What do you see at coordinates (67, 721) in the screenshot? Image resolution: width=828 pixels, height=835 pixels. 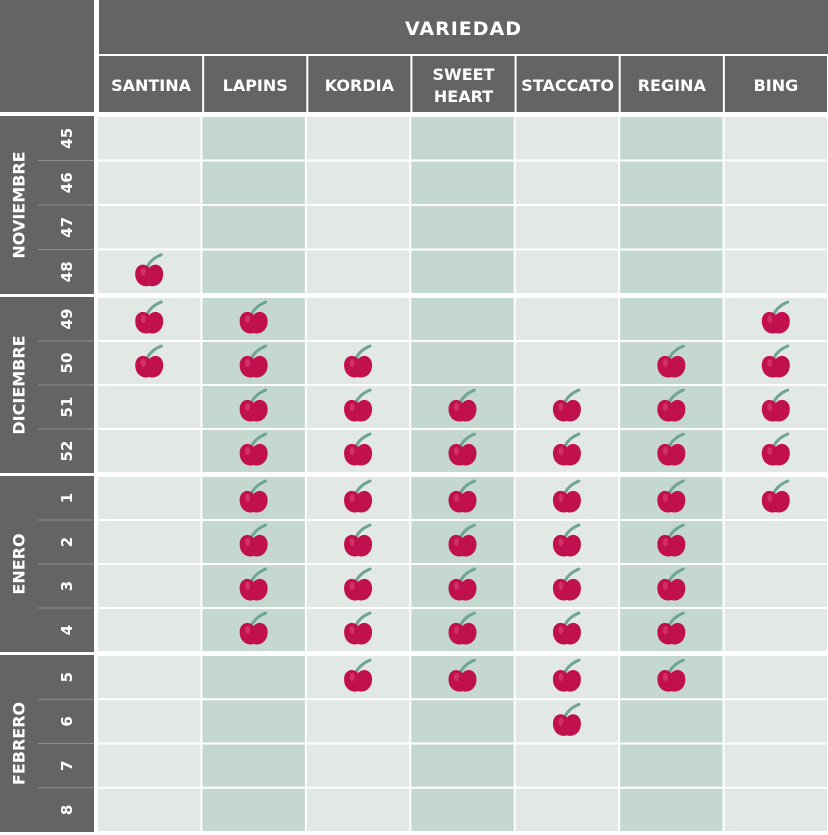 I see `week-label: 6` at bounding box center [67, 721].